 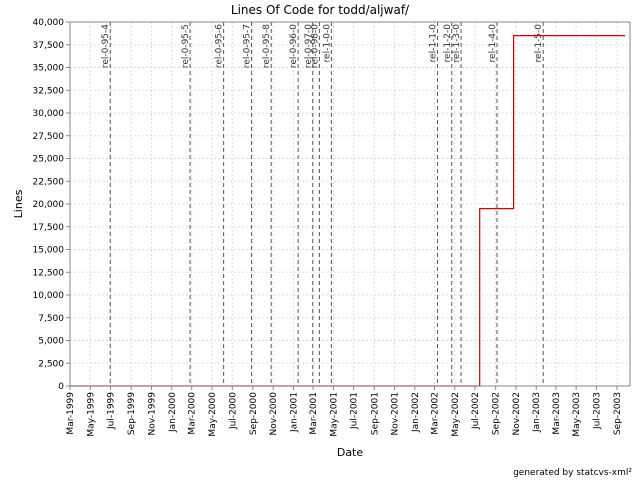 I want to click on y-tick-label: 25,000, so click(x=49, y=160).